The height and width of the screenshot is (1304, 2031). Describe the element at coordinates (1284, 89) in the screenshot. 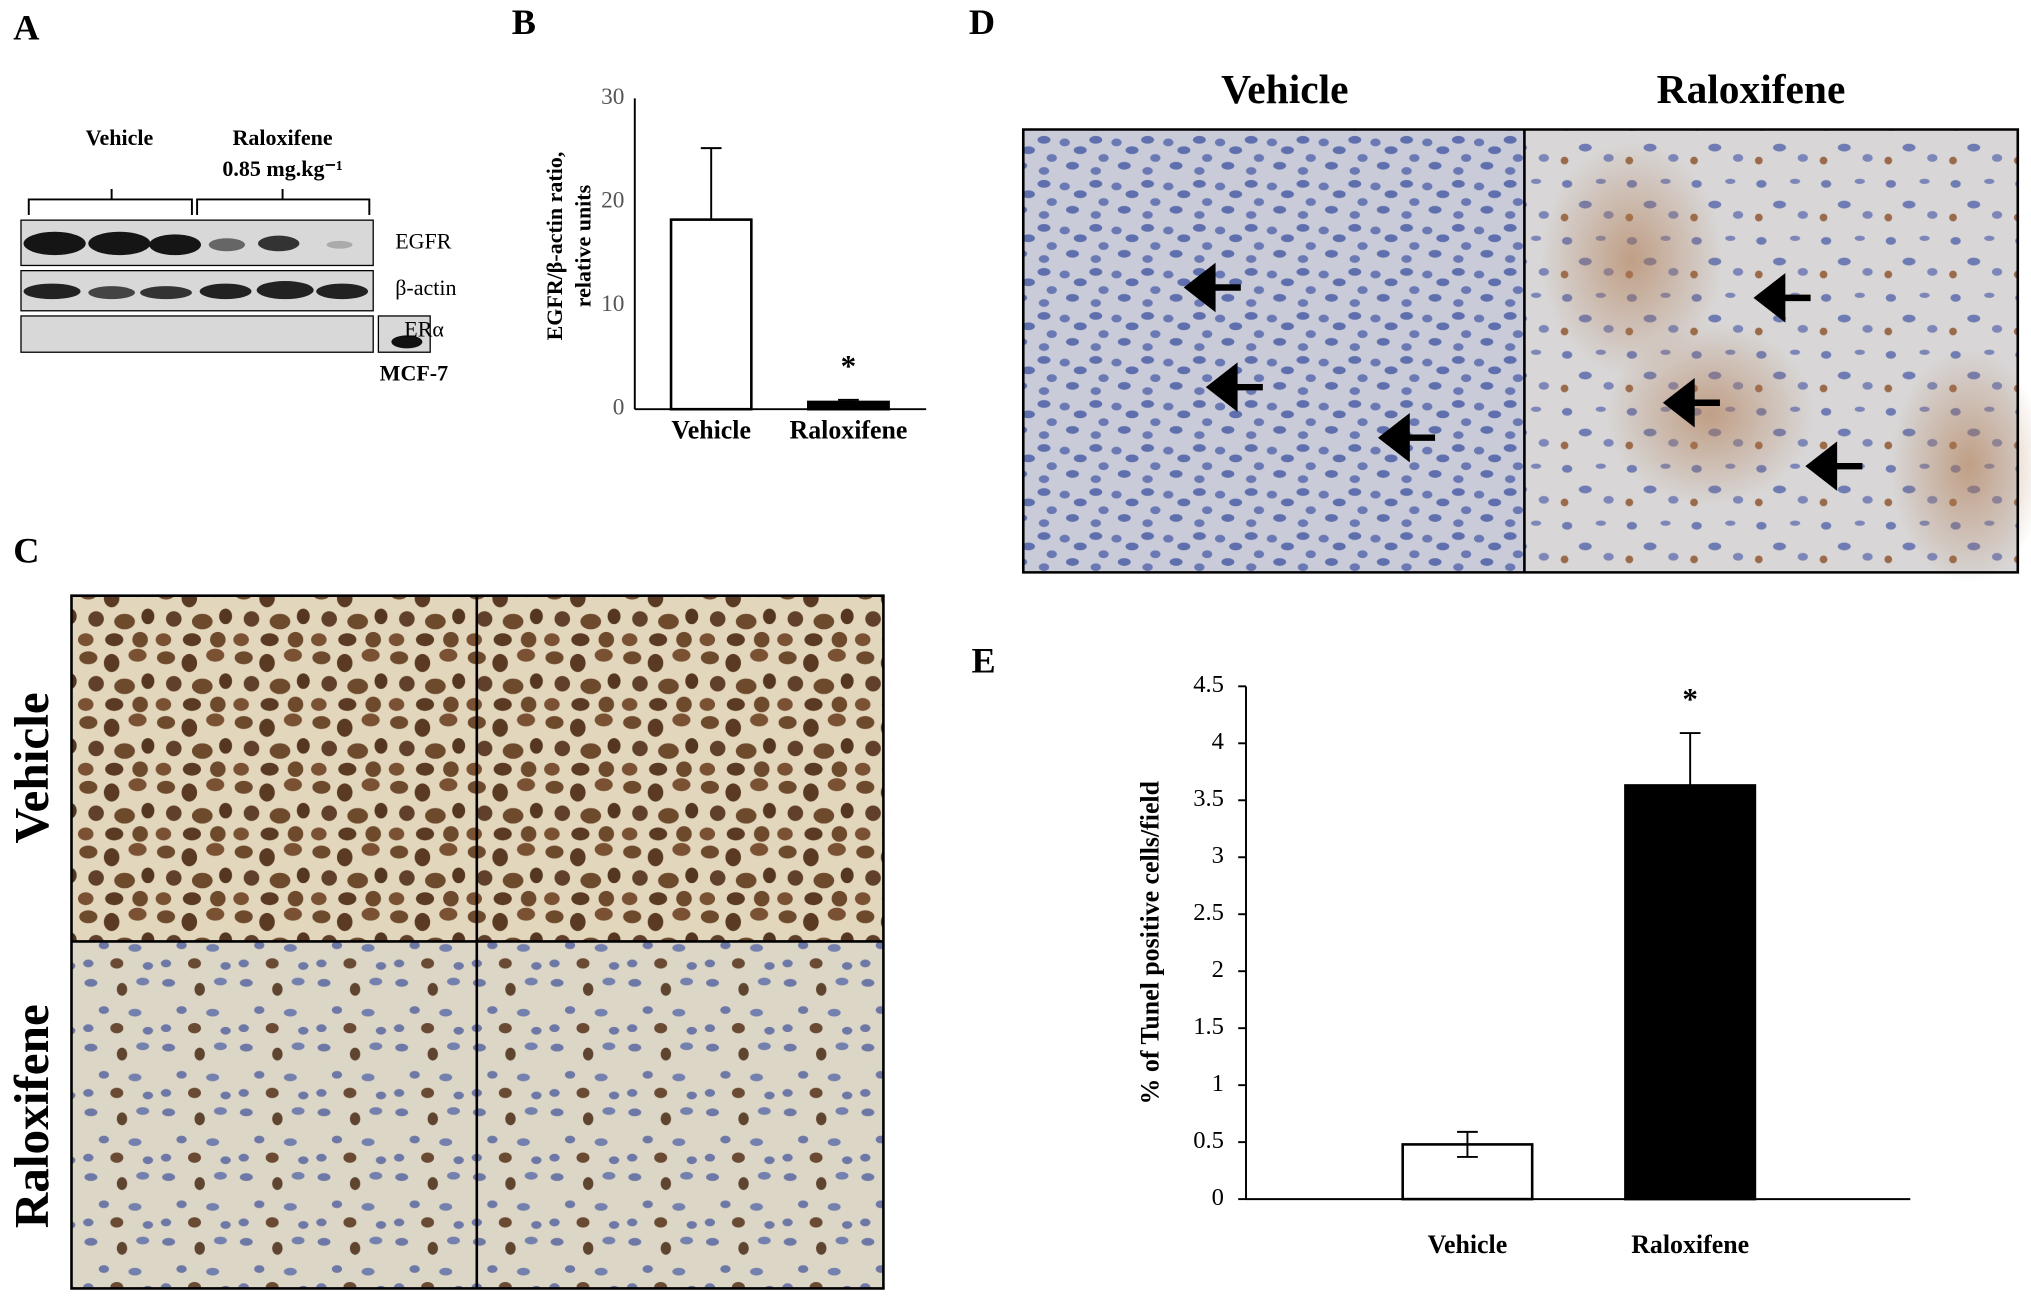

I see `column-label: Vehicle` at that location.